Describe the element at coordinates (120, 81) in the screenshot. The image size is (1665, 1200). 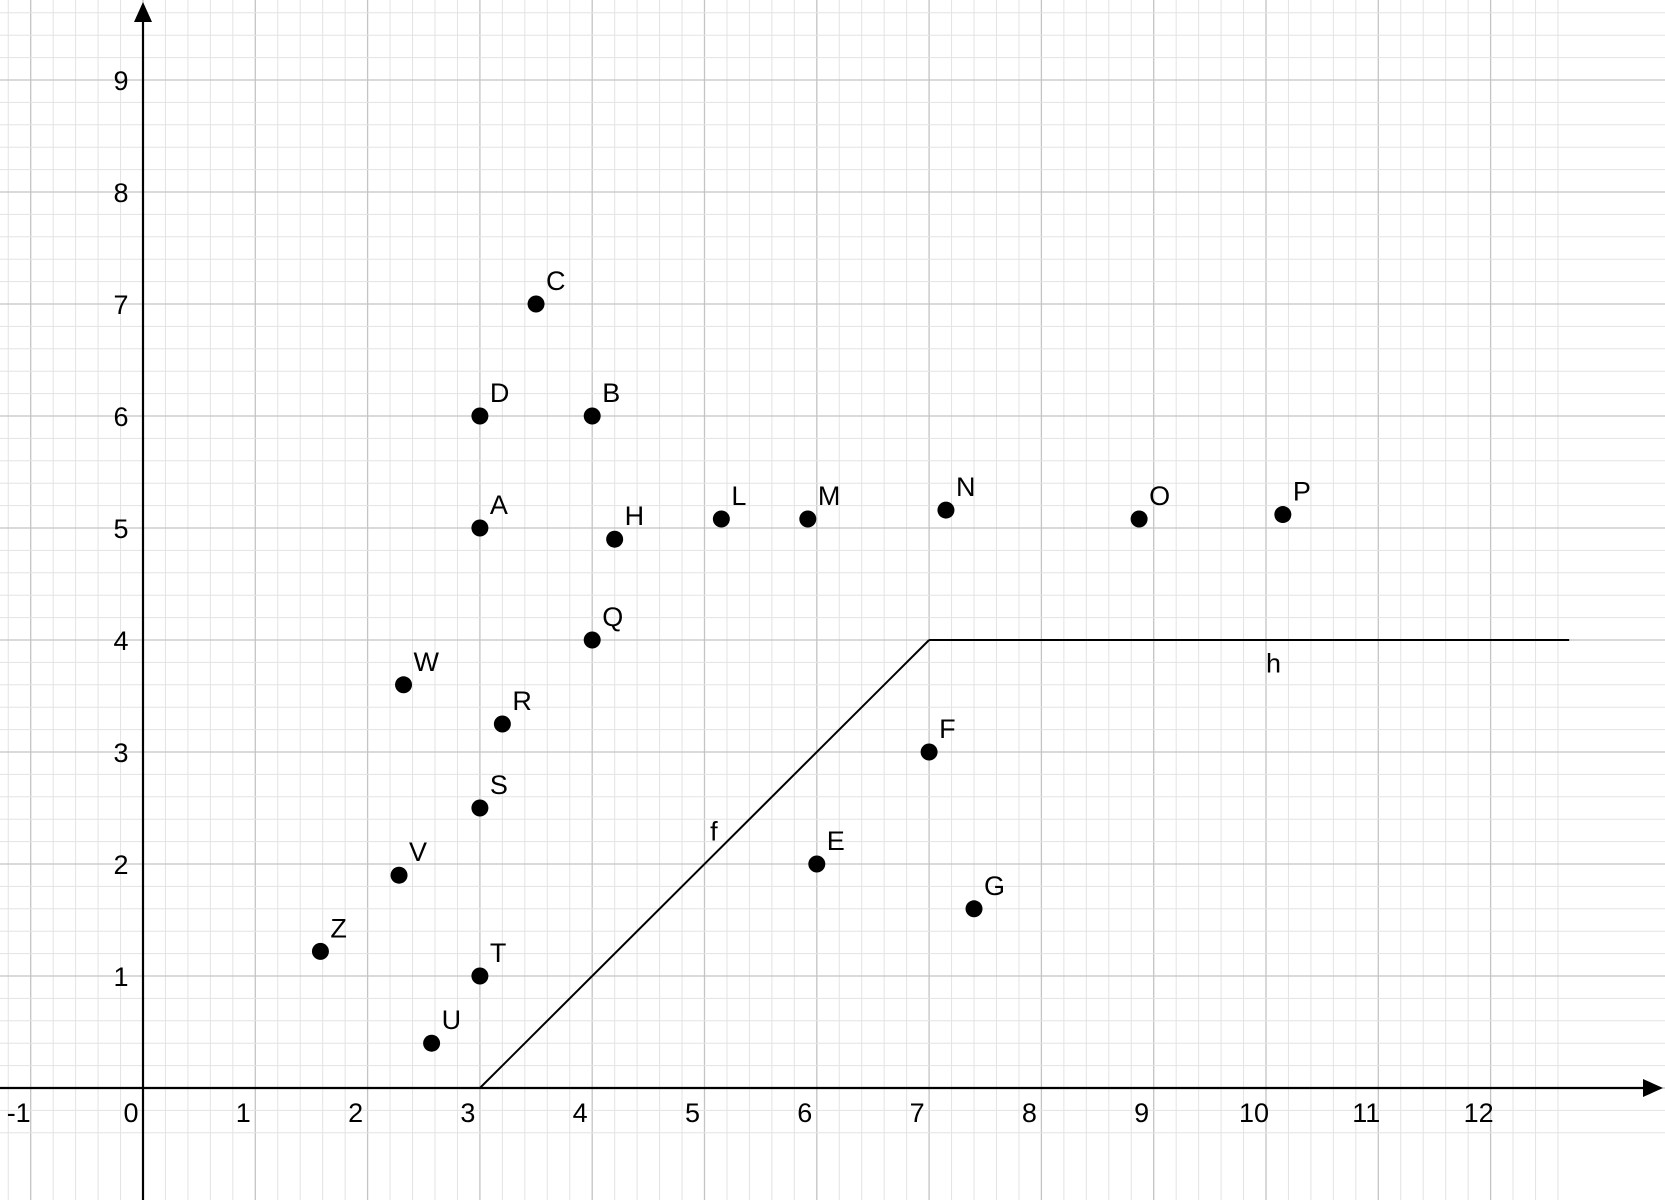
I see `y-tick-label: 9` at that location.